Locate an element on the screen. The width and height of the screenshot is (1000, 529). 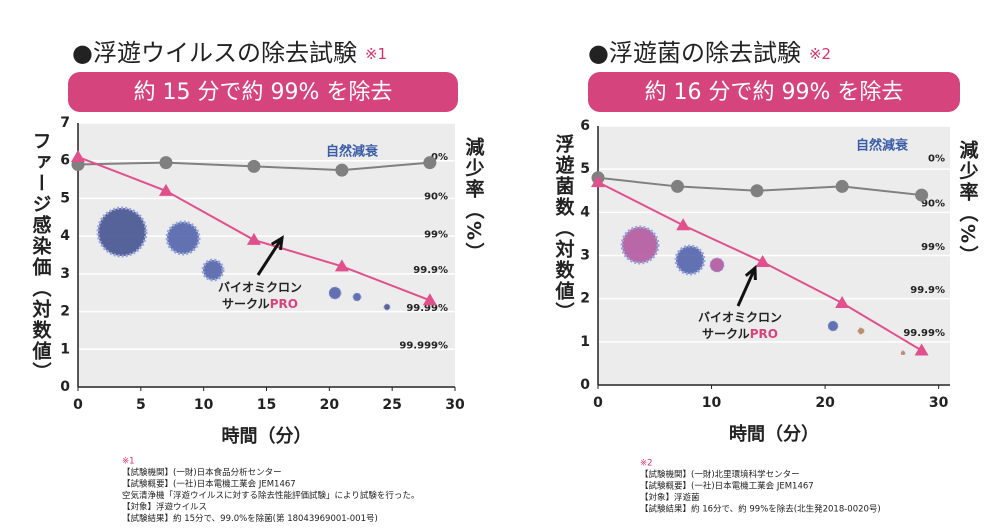
x-tick-label: 15 is located at coordinates (266, 405).